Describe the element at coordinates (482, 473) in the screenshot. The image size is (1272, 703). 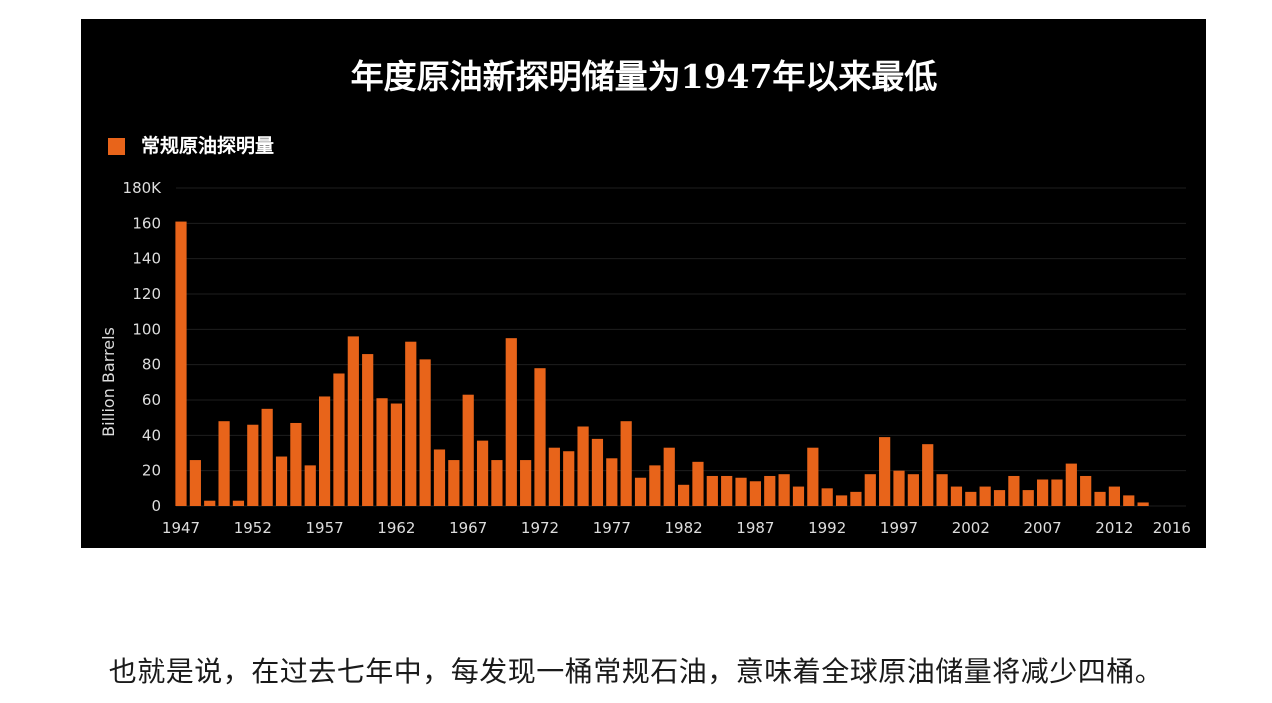
I see `bar-1968` at that location.